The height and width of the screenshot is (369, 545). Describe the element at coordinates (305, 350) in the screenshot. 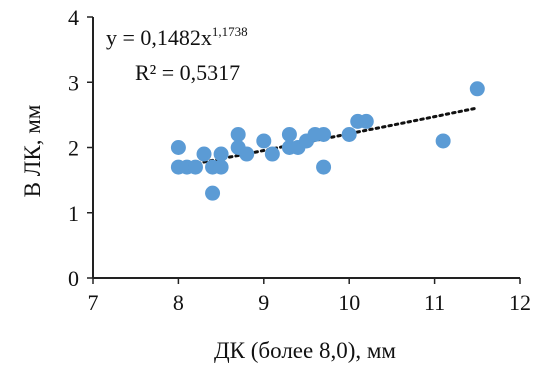

I see `x-axis-title: ДК (более 8,0), мм` at that location.